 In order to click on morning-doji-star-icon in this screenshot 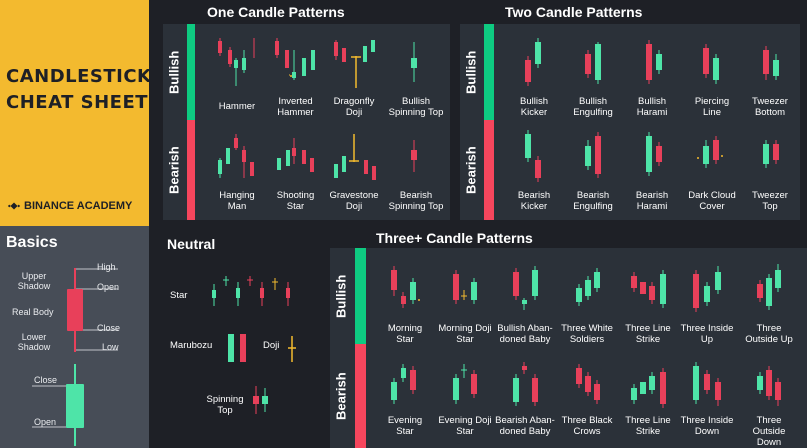, I will do `click(465, 287)`.